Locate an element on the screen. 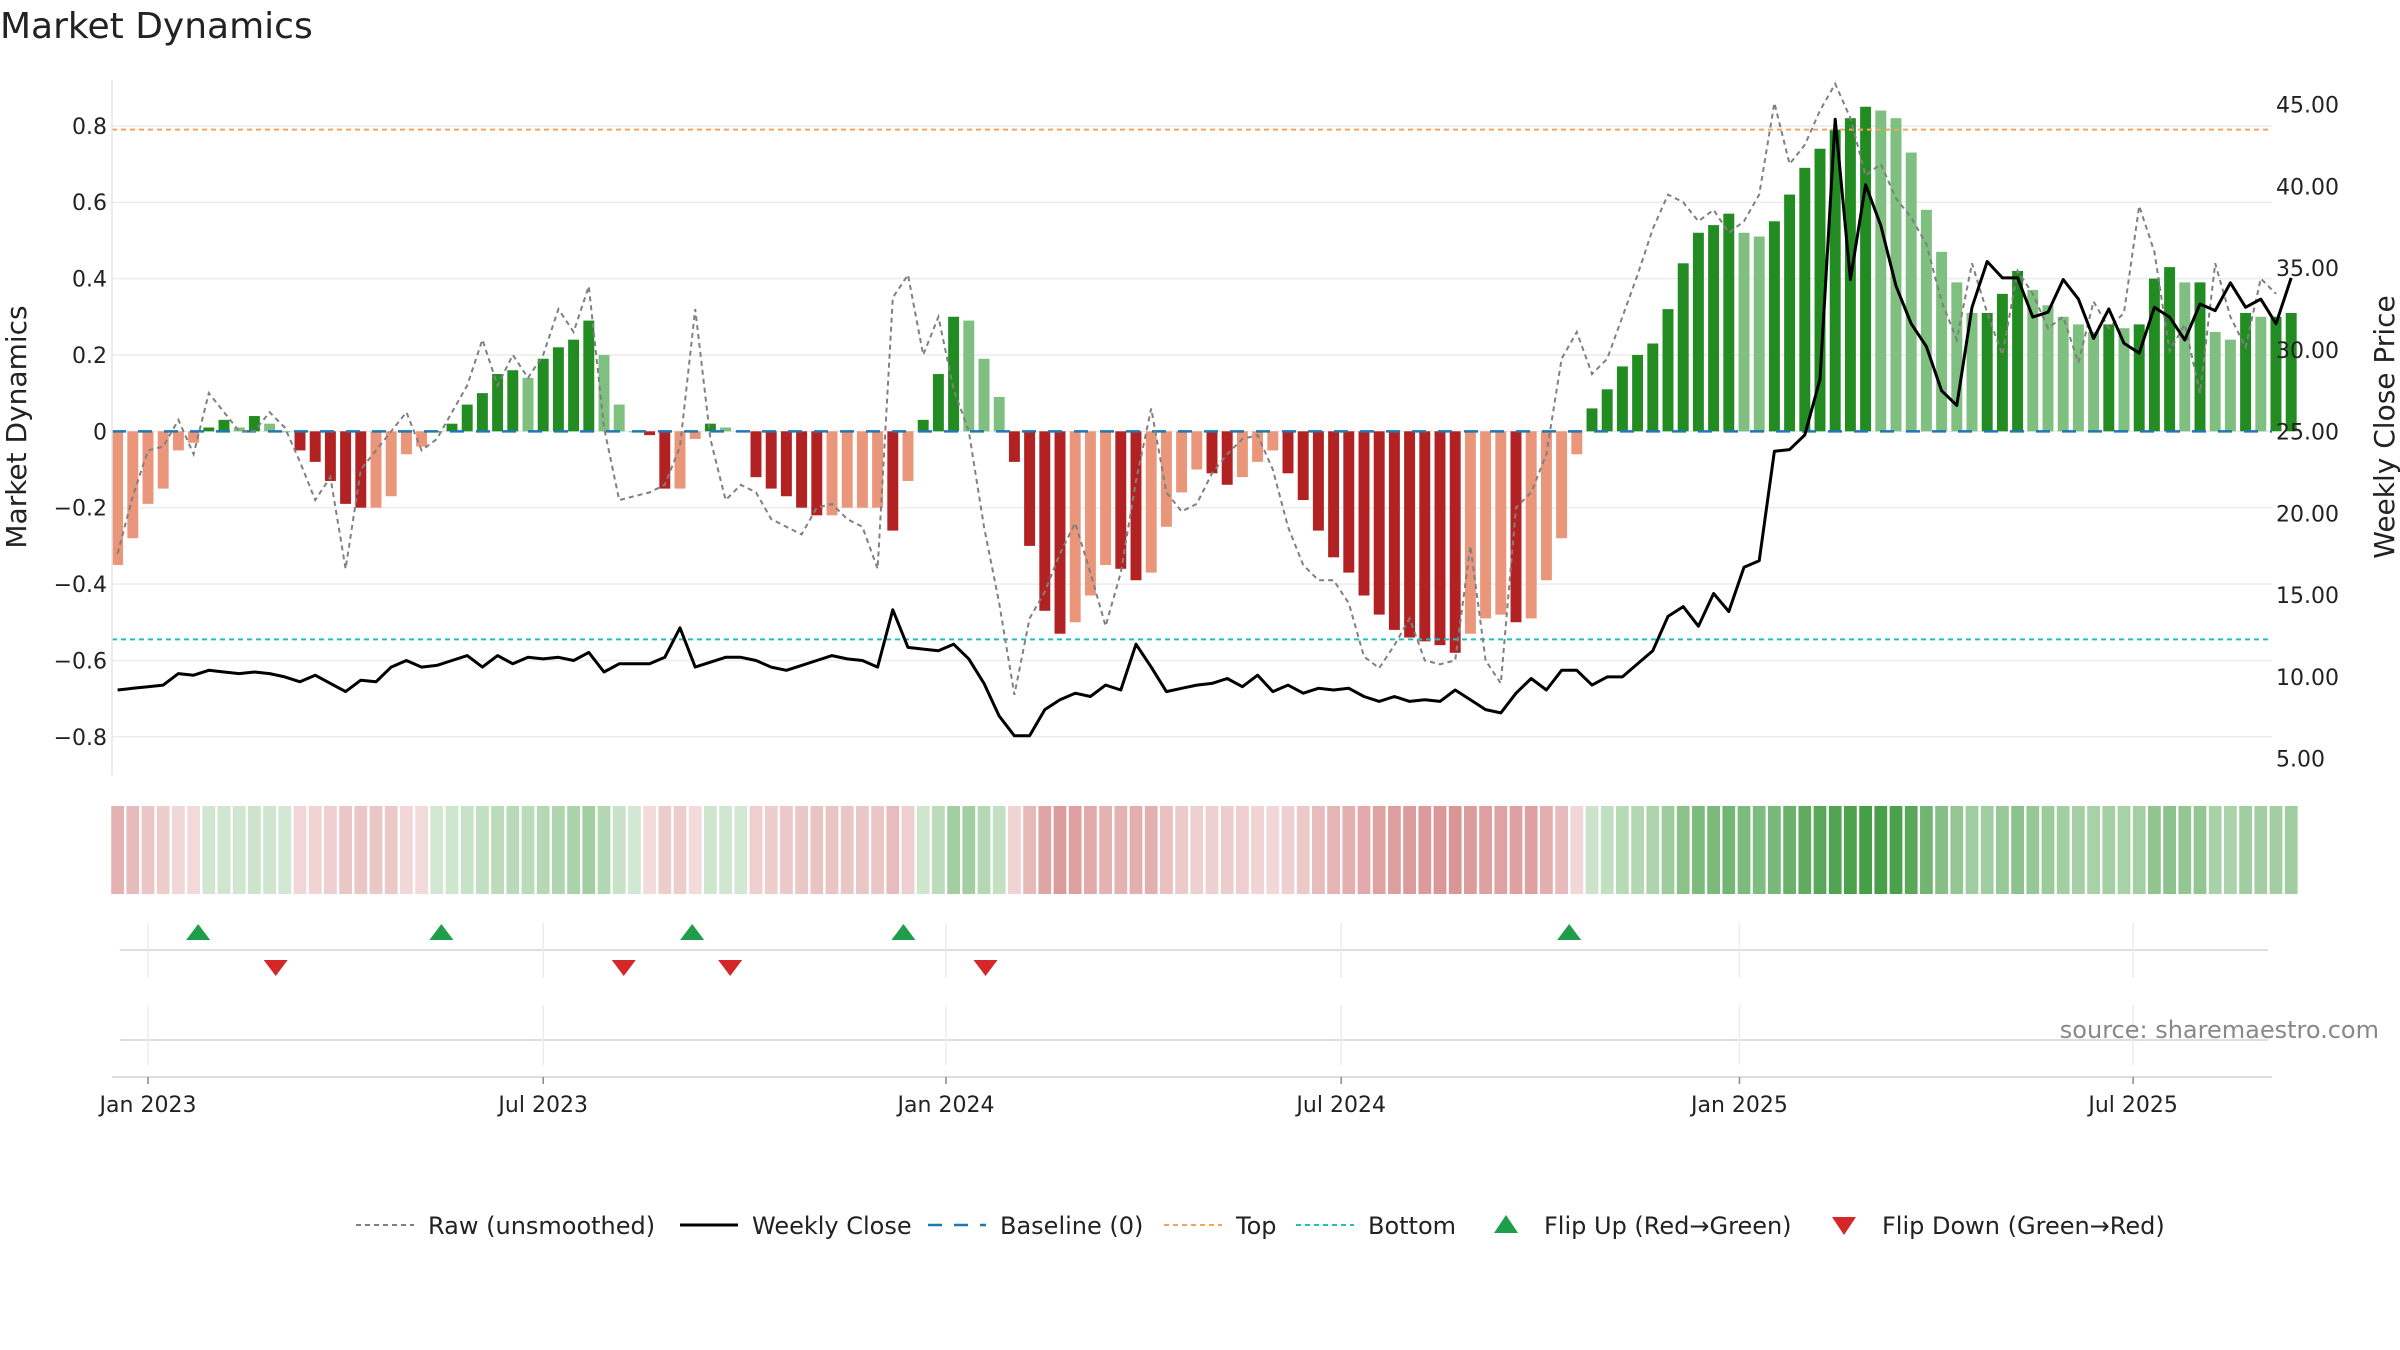  x-tick-label: Jan 2023 is located at coordinates (147, 1105).